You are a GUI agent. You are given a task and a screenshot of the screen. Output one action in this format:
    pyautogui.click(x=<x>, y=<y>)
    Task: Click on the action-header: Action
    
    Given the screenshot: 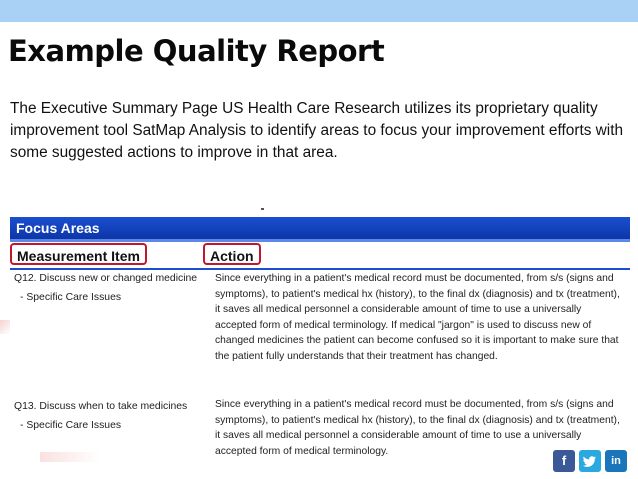 What is the action you would take?
    pyautogui.click(x=232, y=254)
    